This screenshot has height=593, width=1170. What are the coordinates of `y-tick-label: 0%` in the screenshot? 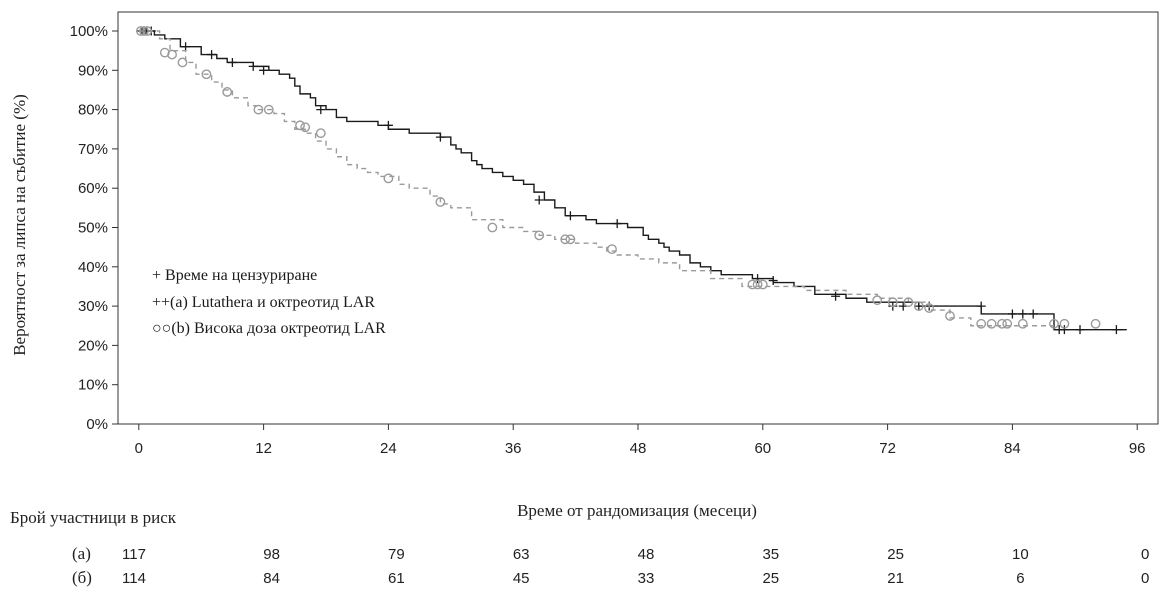 It's located at (97, 424).